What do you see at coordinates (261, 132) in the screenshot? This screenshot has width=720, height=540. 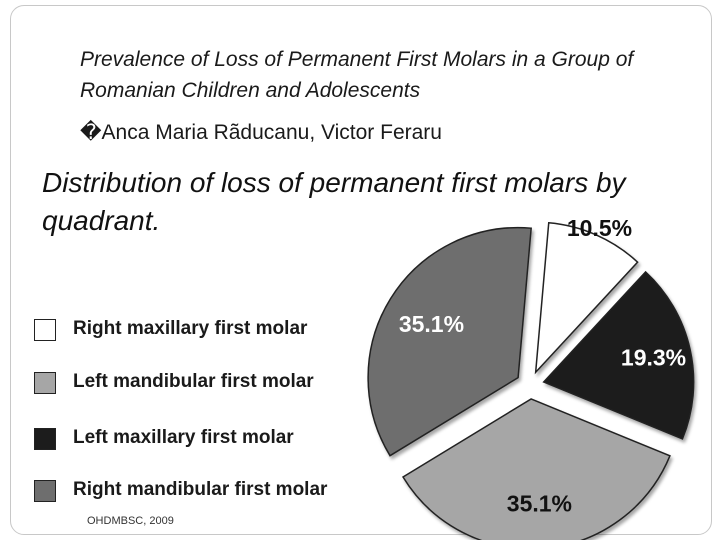 I see `slide-authors: �Anca Maria Rãducanu, Victor Feraru` at bounding box center [261, 132].